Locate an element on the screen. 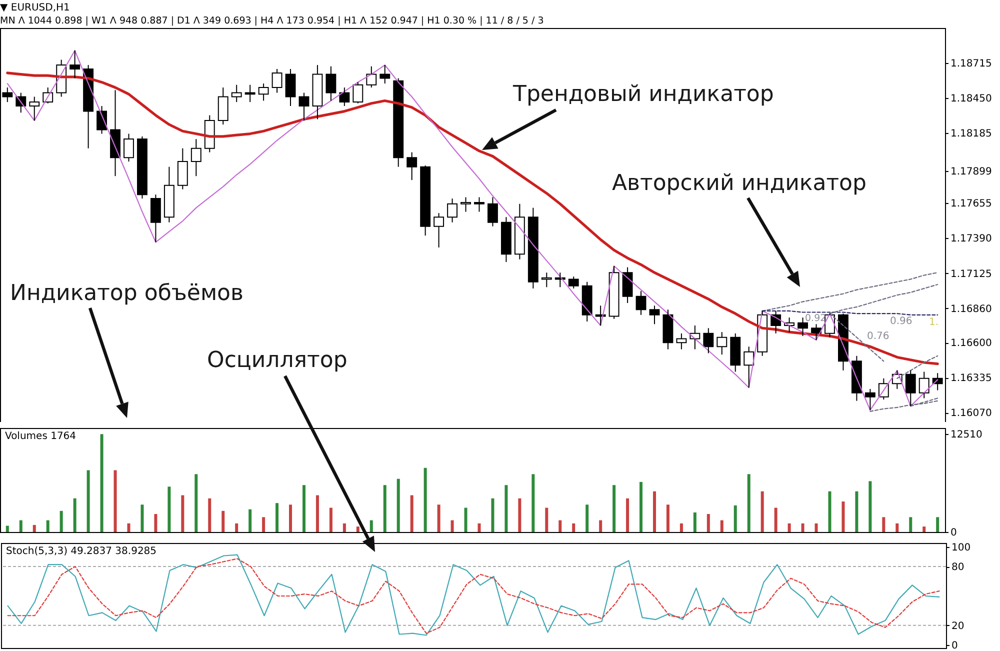 This screenshot has width=1000, height=651. y-tick-label: 1.16335 is located at coordinates (971, 378).